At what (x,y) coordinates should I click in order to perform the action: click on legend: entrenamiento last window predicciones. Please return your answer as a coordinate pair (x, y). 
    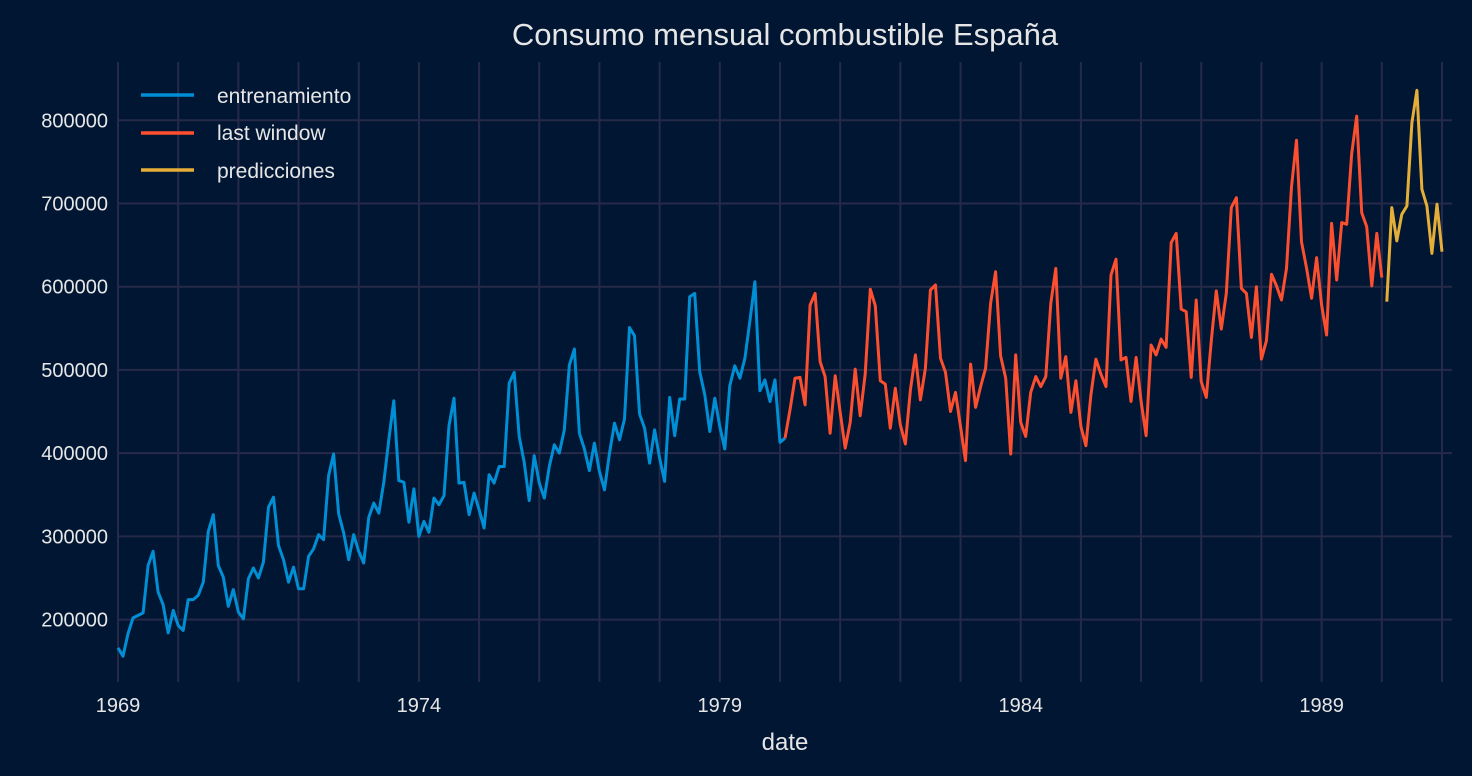
    Looking at the image, I should click on (246, 134).